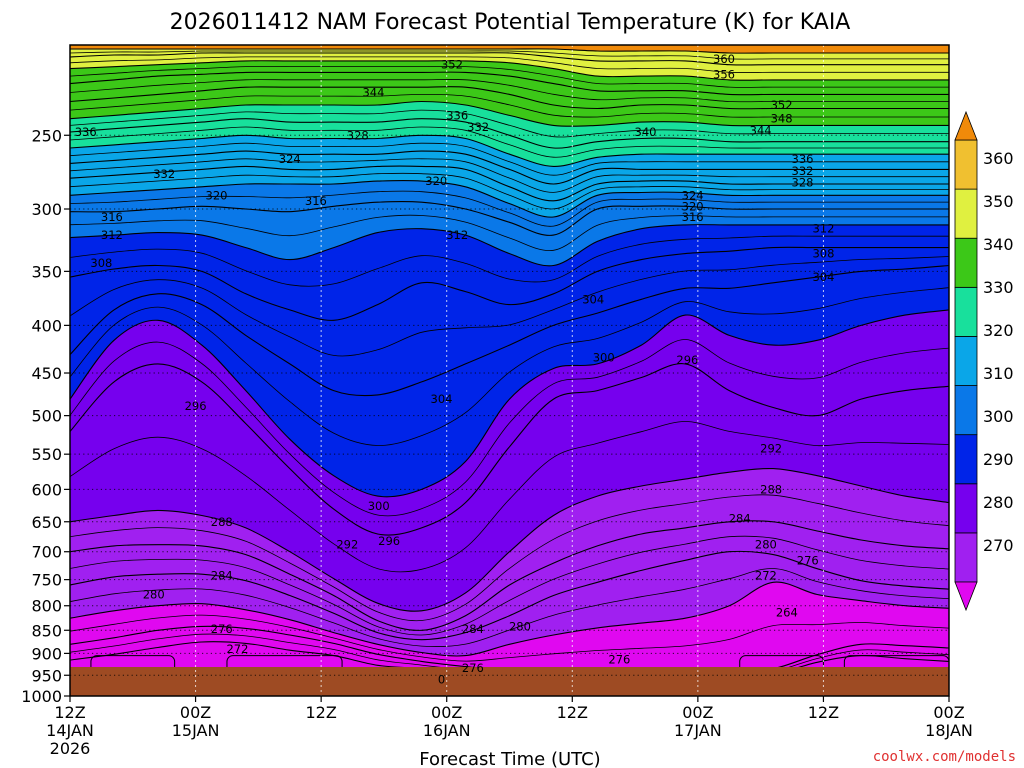 This screenshot has height=768, width=1024. What do you see at coordinates (998, 459) in the screenshot?
I see `colorbar-label: 290` at bounding box center [998, 459].